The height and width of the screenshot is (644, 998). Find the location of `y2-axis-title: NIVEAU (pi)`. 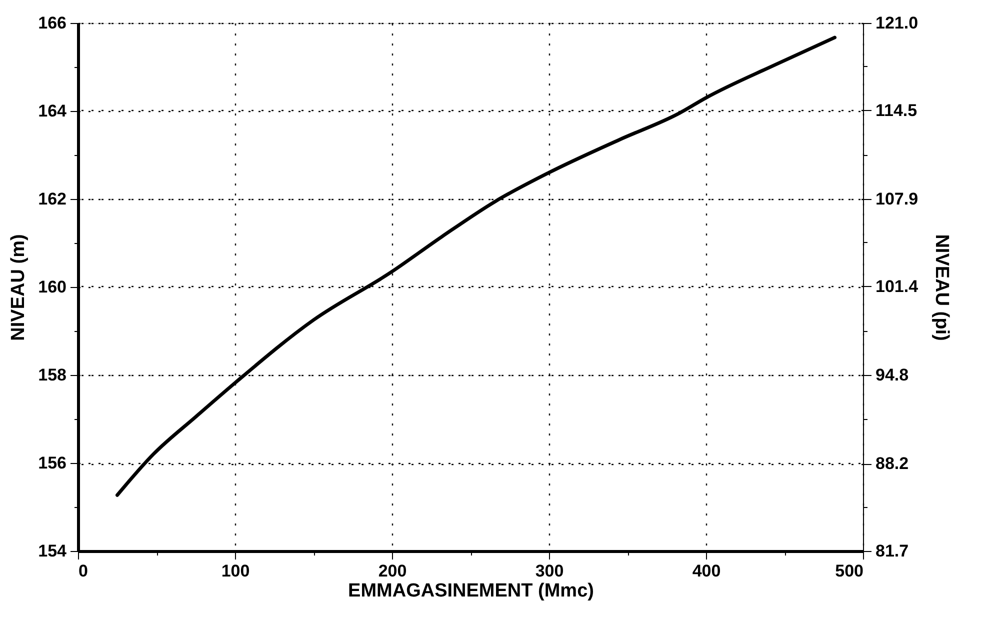

y2-axis-title: NIVEAU (pi) is located at coordinates (941, 287).